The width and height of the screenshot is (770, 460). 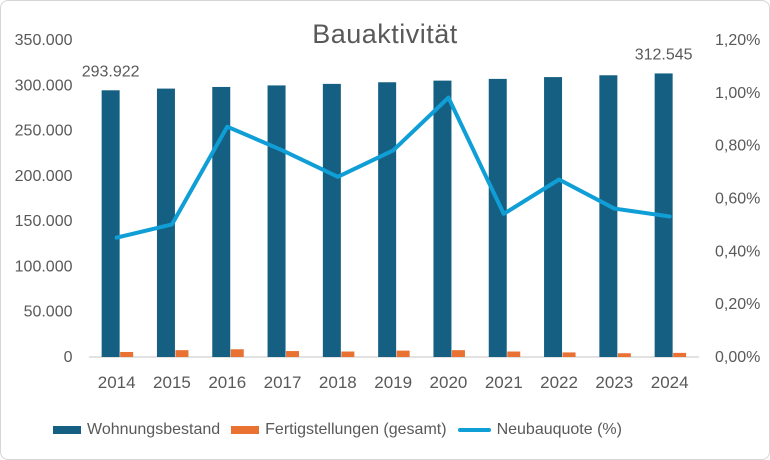 What do you see at coordinates (442, 218) in the screenshot?
I see `bar-wohnungsbestand-2020` at bounding box center [442, 218].